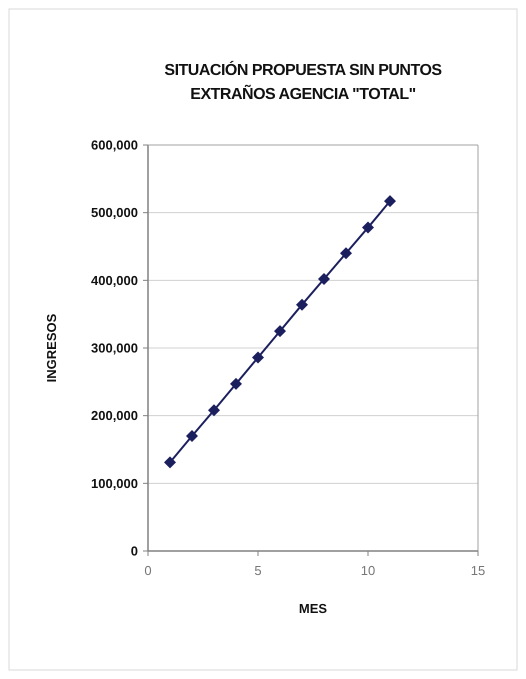 The height and width of the screenshot is (679, 526). I want to click on chart-title: SITUACIÓN PROPUESTA SIN PUNTOS EXTRAÑOS AGENCIA "TOTAL", so click(303, 81).